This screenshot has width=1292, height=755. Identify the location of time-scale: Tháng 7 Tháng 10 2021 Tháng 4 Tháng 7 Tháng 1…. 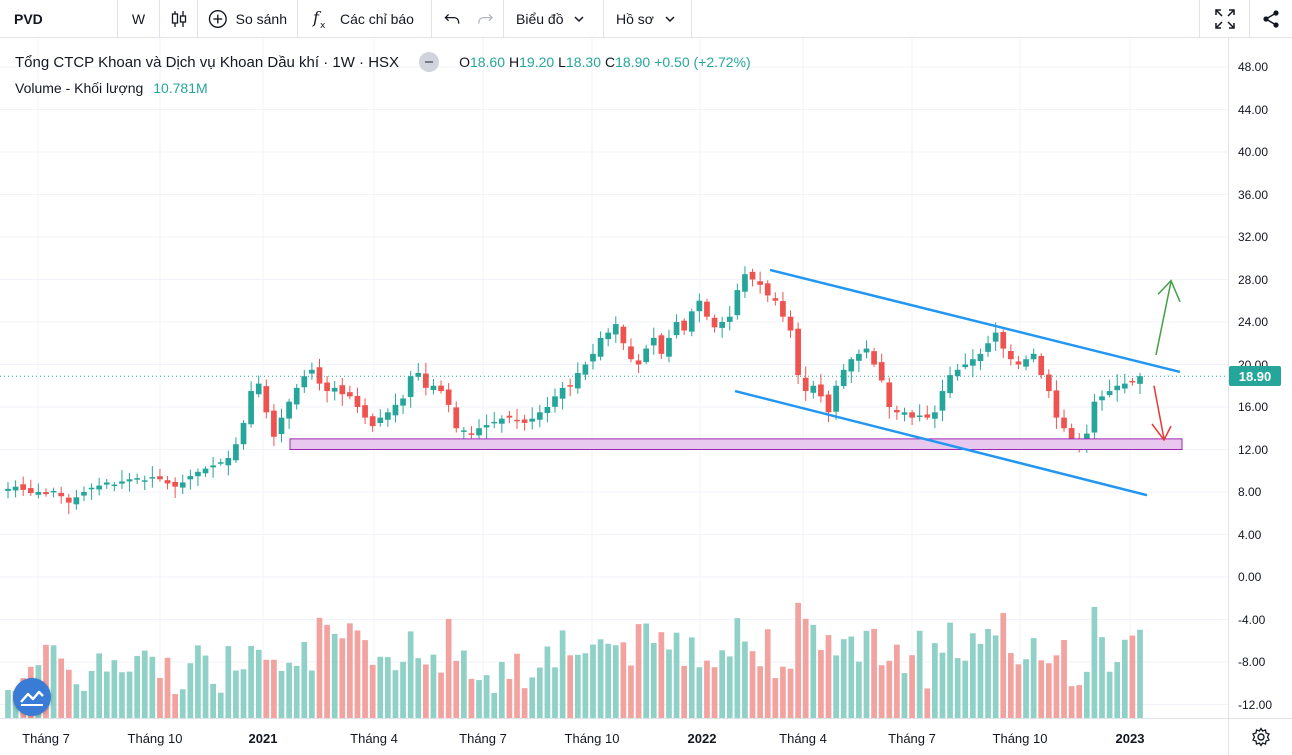
(614, 736).